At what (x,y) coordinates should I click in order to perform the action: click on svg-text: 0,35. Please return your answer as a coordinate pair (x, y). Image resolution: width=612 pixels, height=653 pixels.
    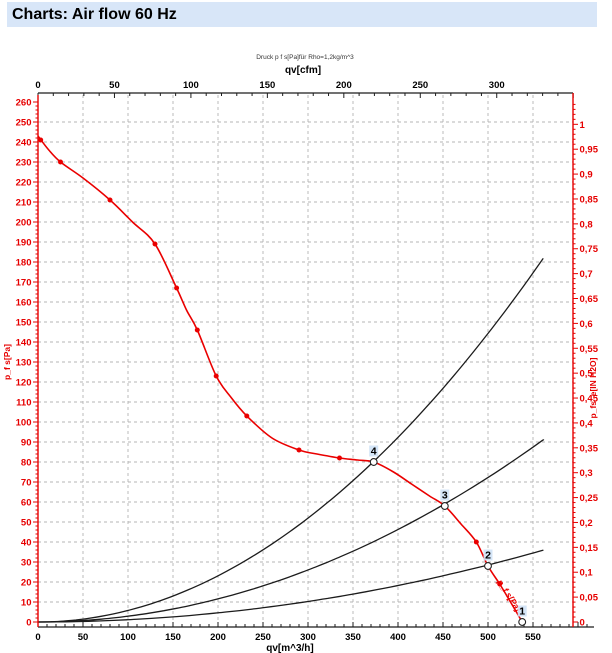
    Looking at the image, I should click on (589, 448).